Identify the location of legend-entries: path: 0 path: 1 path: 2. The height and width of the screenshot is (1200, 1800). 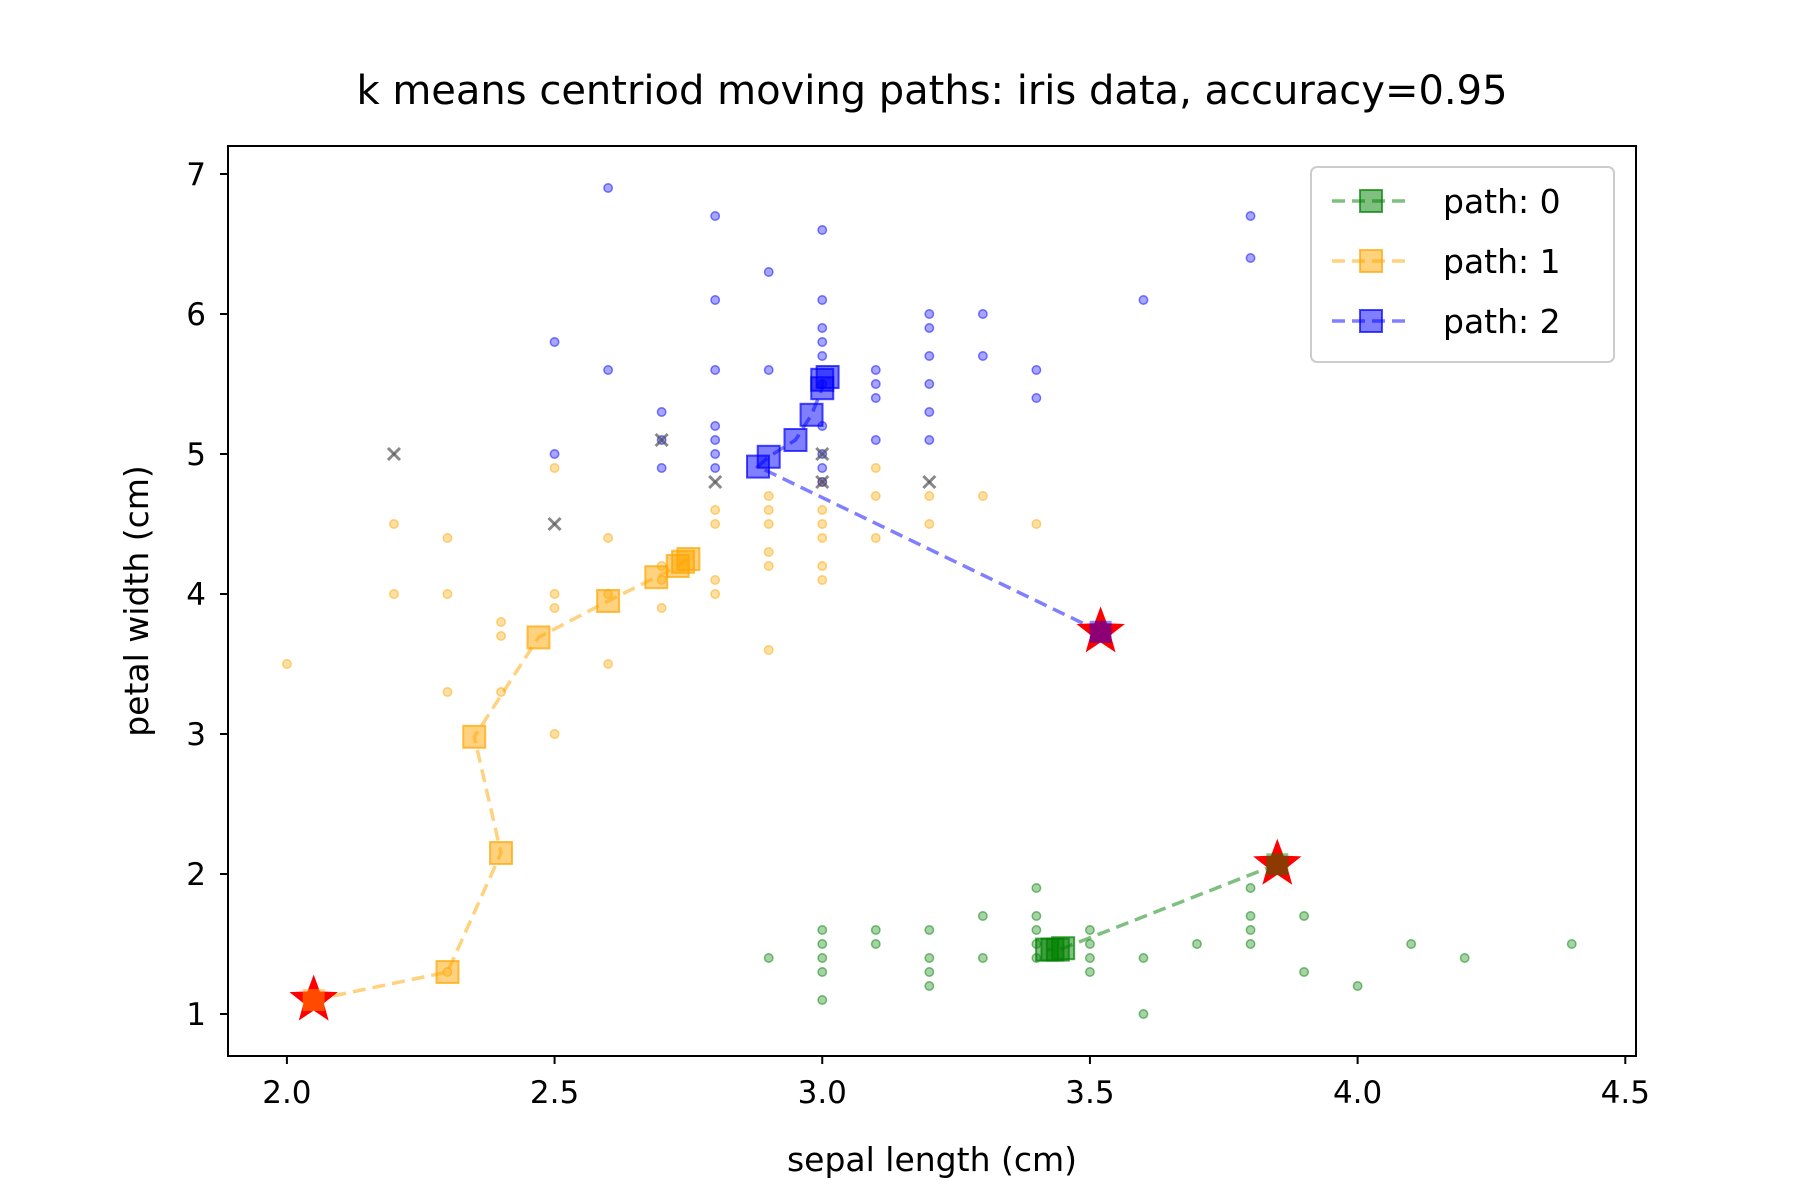
(1446, 261).